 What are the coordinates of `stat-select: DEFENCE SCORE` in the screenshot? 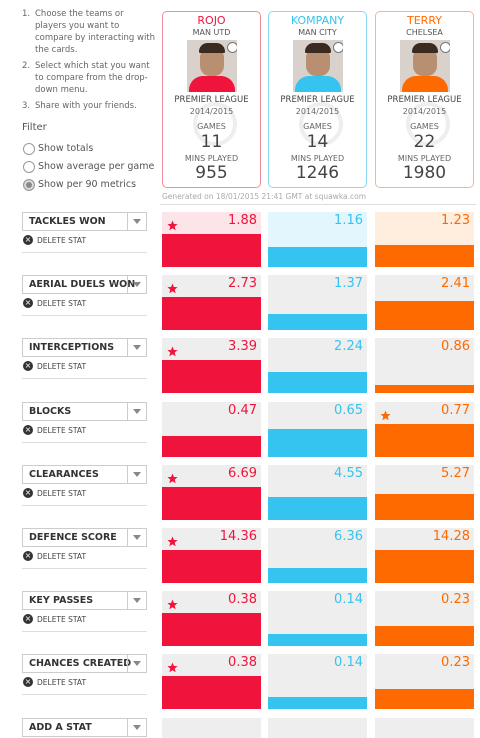 It's located at (84, 537).